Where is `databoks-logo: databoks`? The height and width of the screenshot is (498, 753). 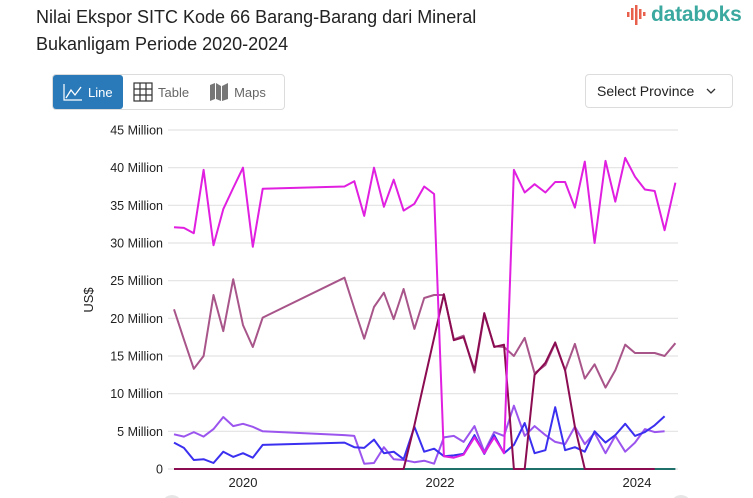 databoks-logo: databoks is located at coordinates (684, 15).